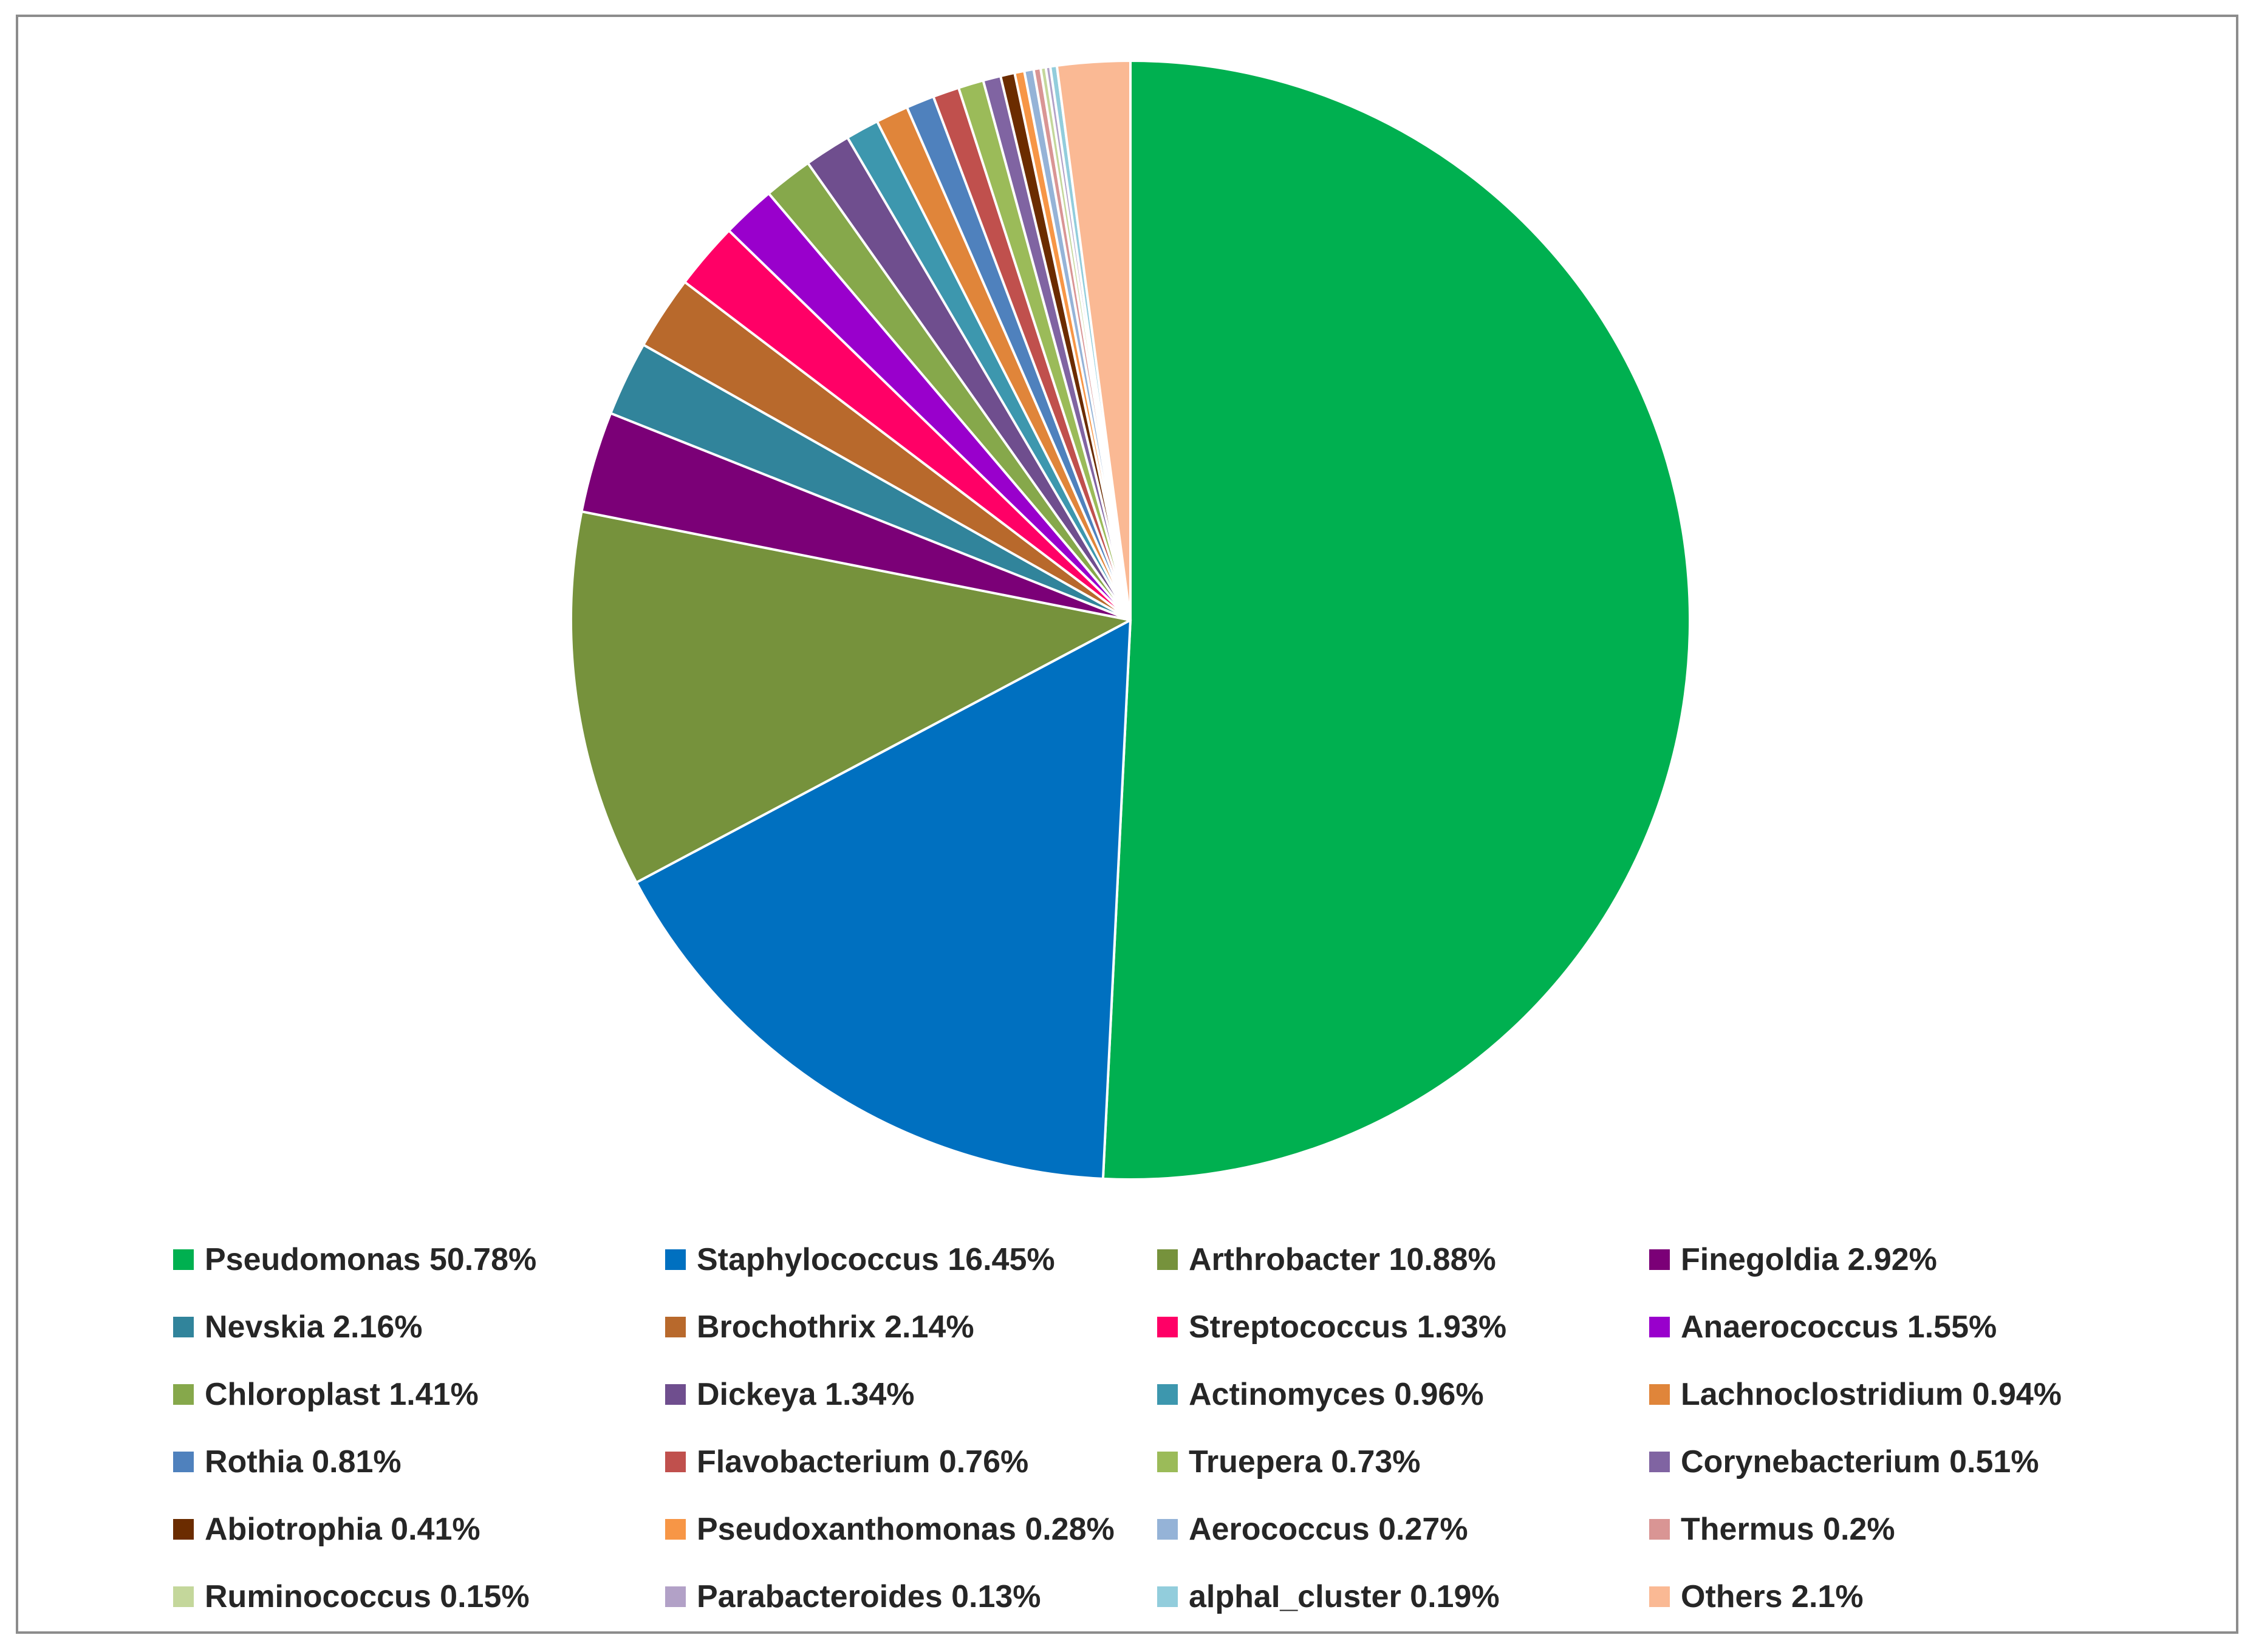 This screenshot has width=2256, height=1652. I want to click on legend-item: Corynebacterium 0.51%, so click(1895, 1461).